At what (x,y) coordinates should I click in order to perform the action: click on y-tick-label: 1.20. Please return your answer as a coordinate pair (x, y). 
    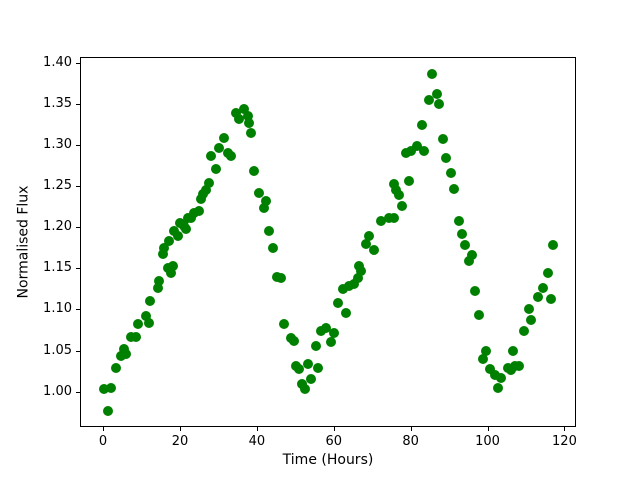
    Looking at the image, I should click on (57, 227).